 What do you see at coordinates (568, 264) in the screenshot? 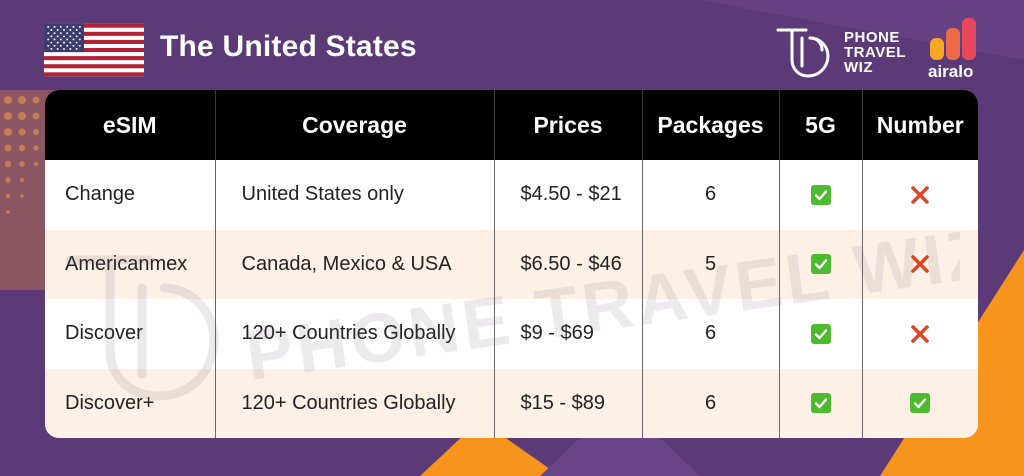
I see `prices-cell: $6.50 - $46` at bounding box center [568, 264].